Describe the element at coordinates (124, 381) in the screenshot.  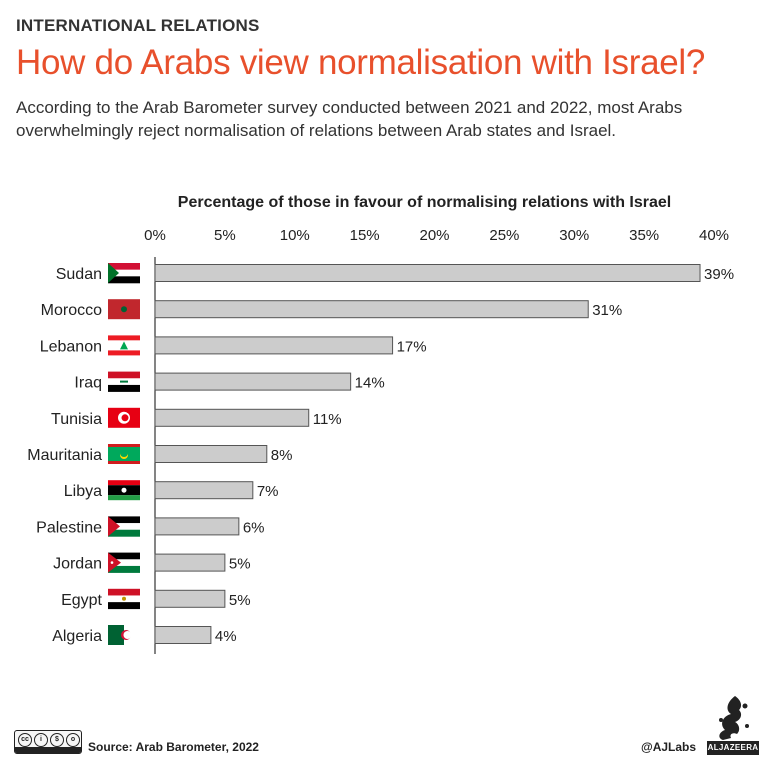
I see `iraq-flag-icon` at that location.